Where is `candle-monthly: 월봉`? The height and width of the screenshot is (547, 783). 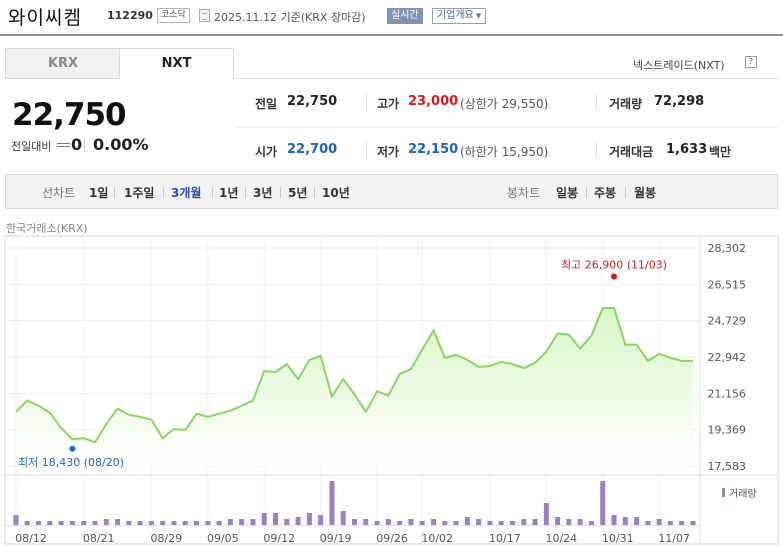
candle-monthly: 월봉 is located at coordinates (645, 193).